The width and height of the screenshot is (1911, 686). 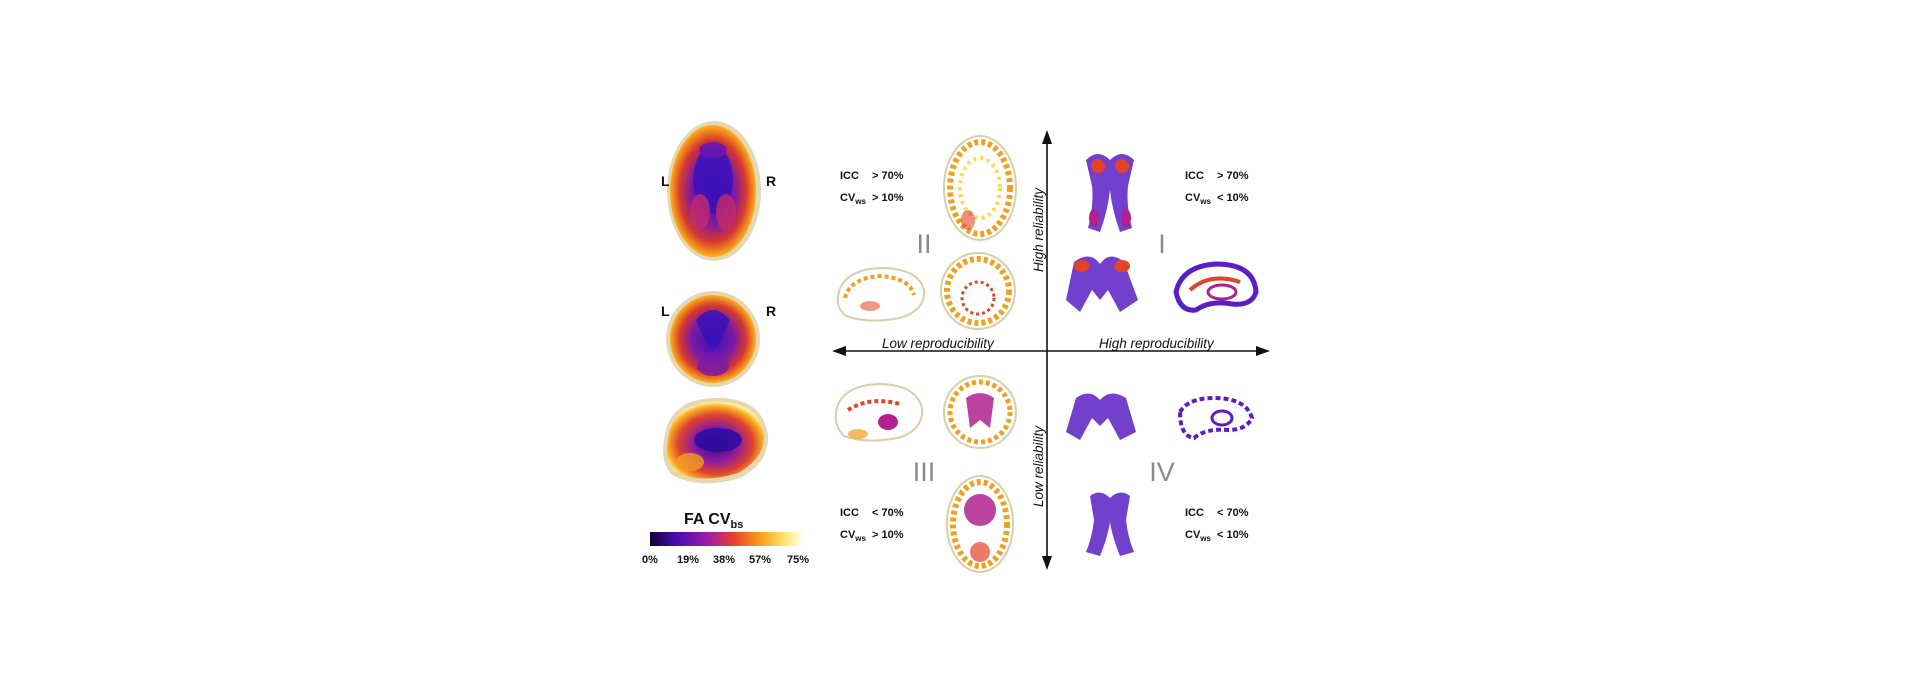 I want to click on q2-cv-threshold: > 10%, so click(x=888, y=198).